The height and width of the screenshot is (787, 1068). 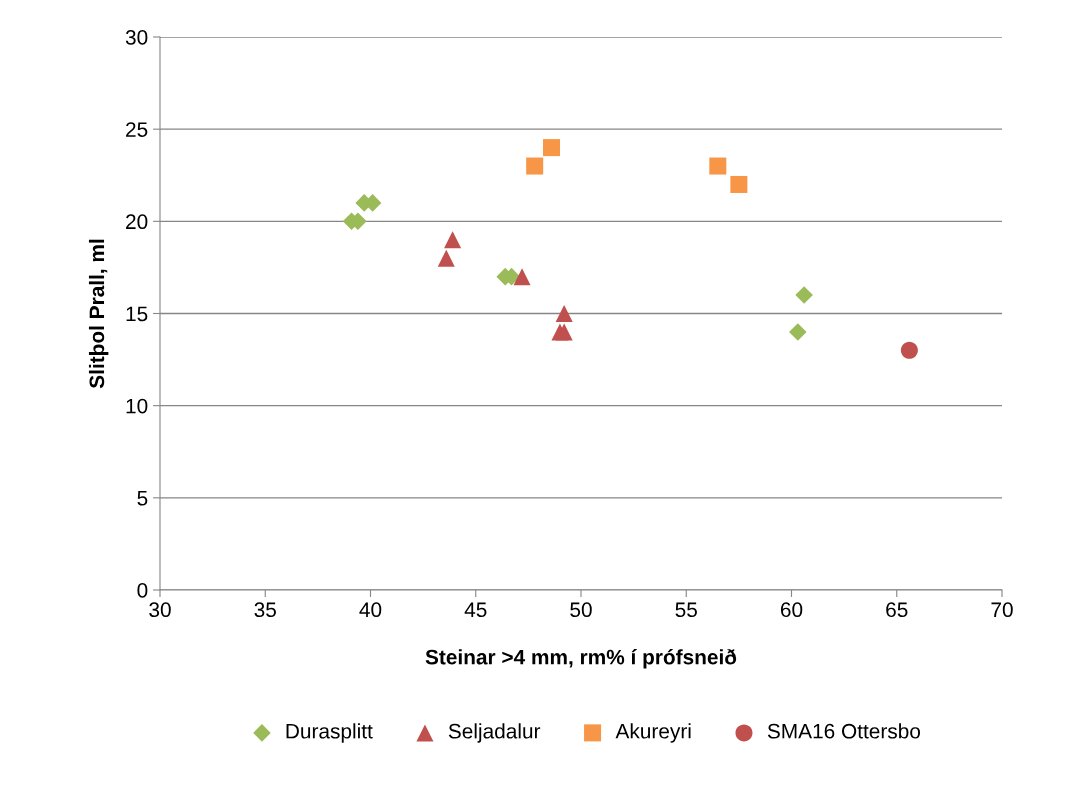 What do you see at coordinates (265, 610) in the screenshot?
I see `x-tick-label: 35` at bounding box center [265, 610].